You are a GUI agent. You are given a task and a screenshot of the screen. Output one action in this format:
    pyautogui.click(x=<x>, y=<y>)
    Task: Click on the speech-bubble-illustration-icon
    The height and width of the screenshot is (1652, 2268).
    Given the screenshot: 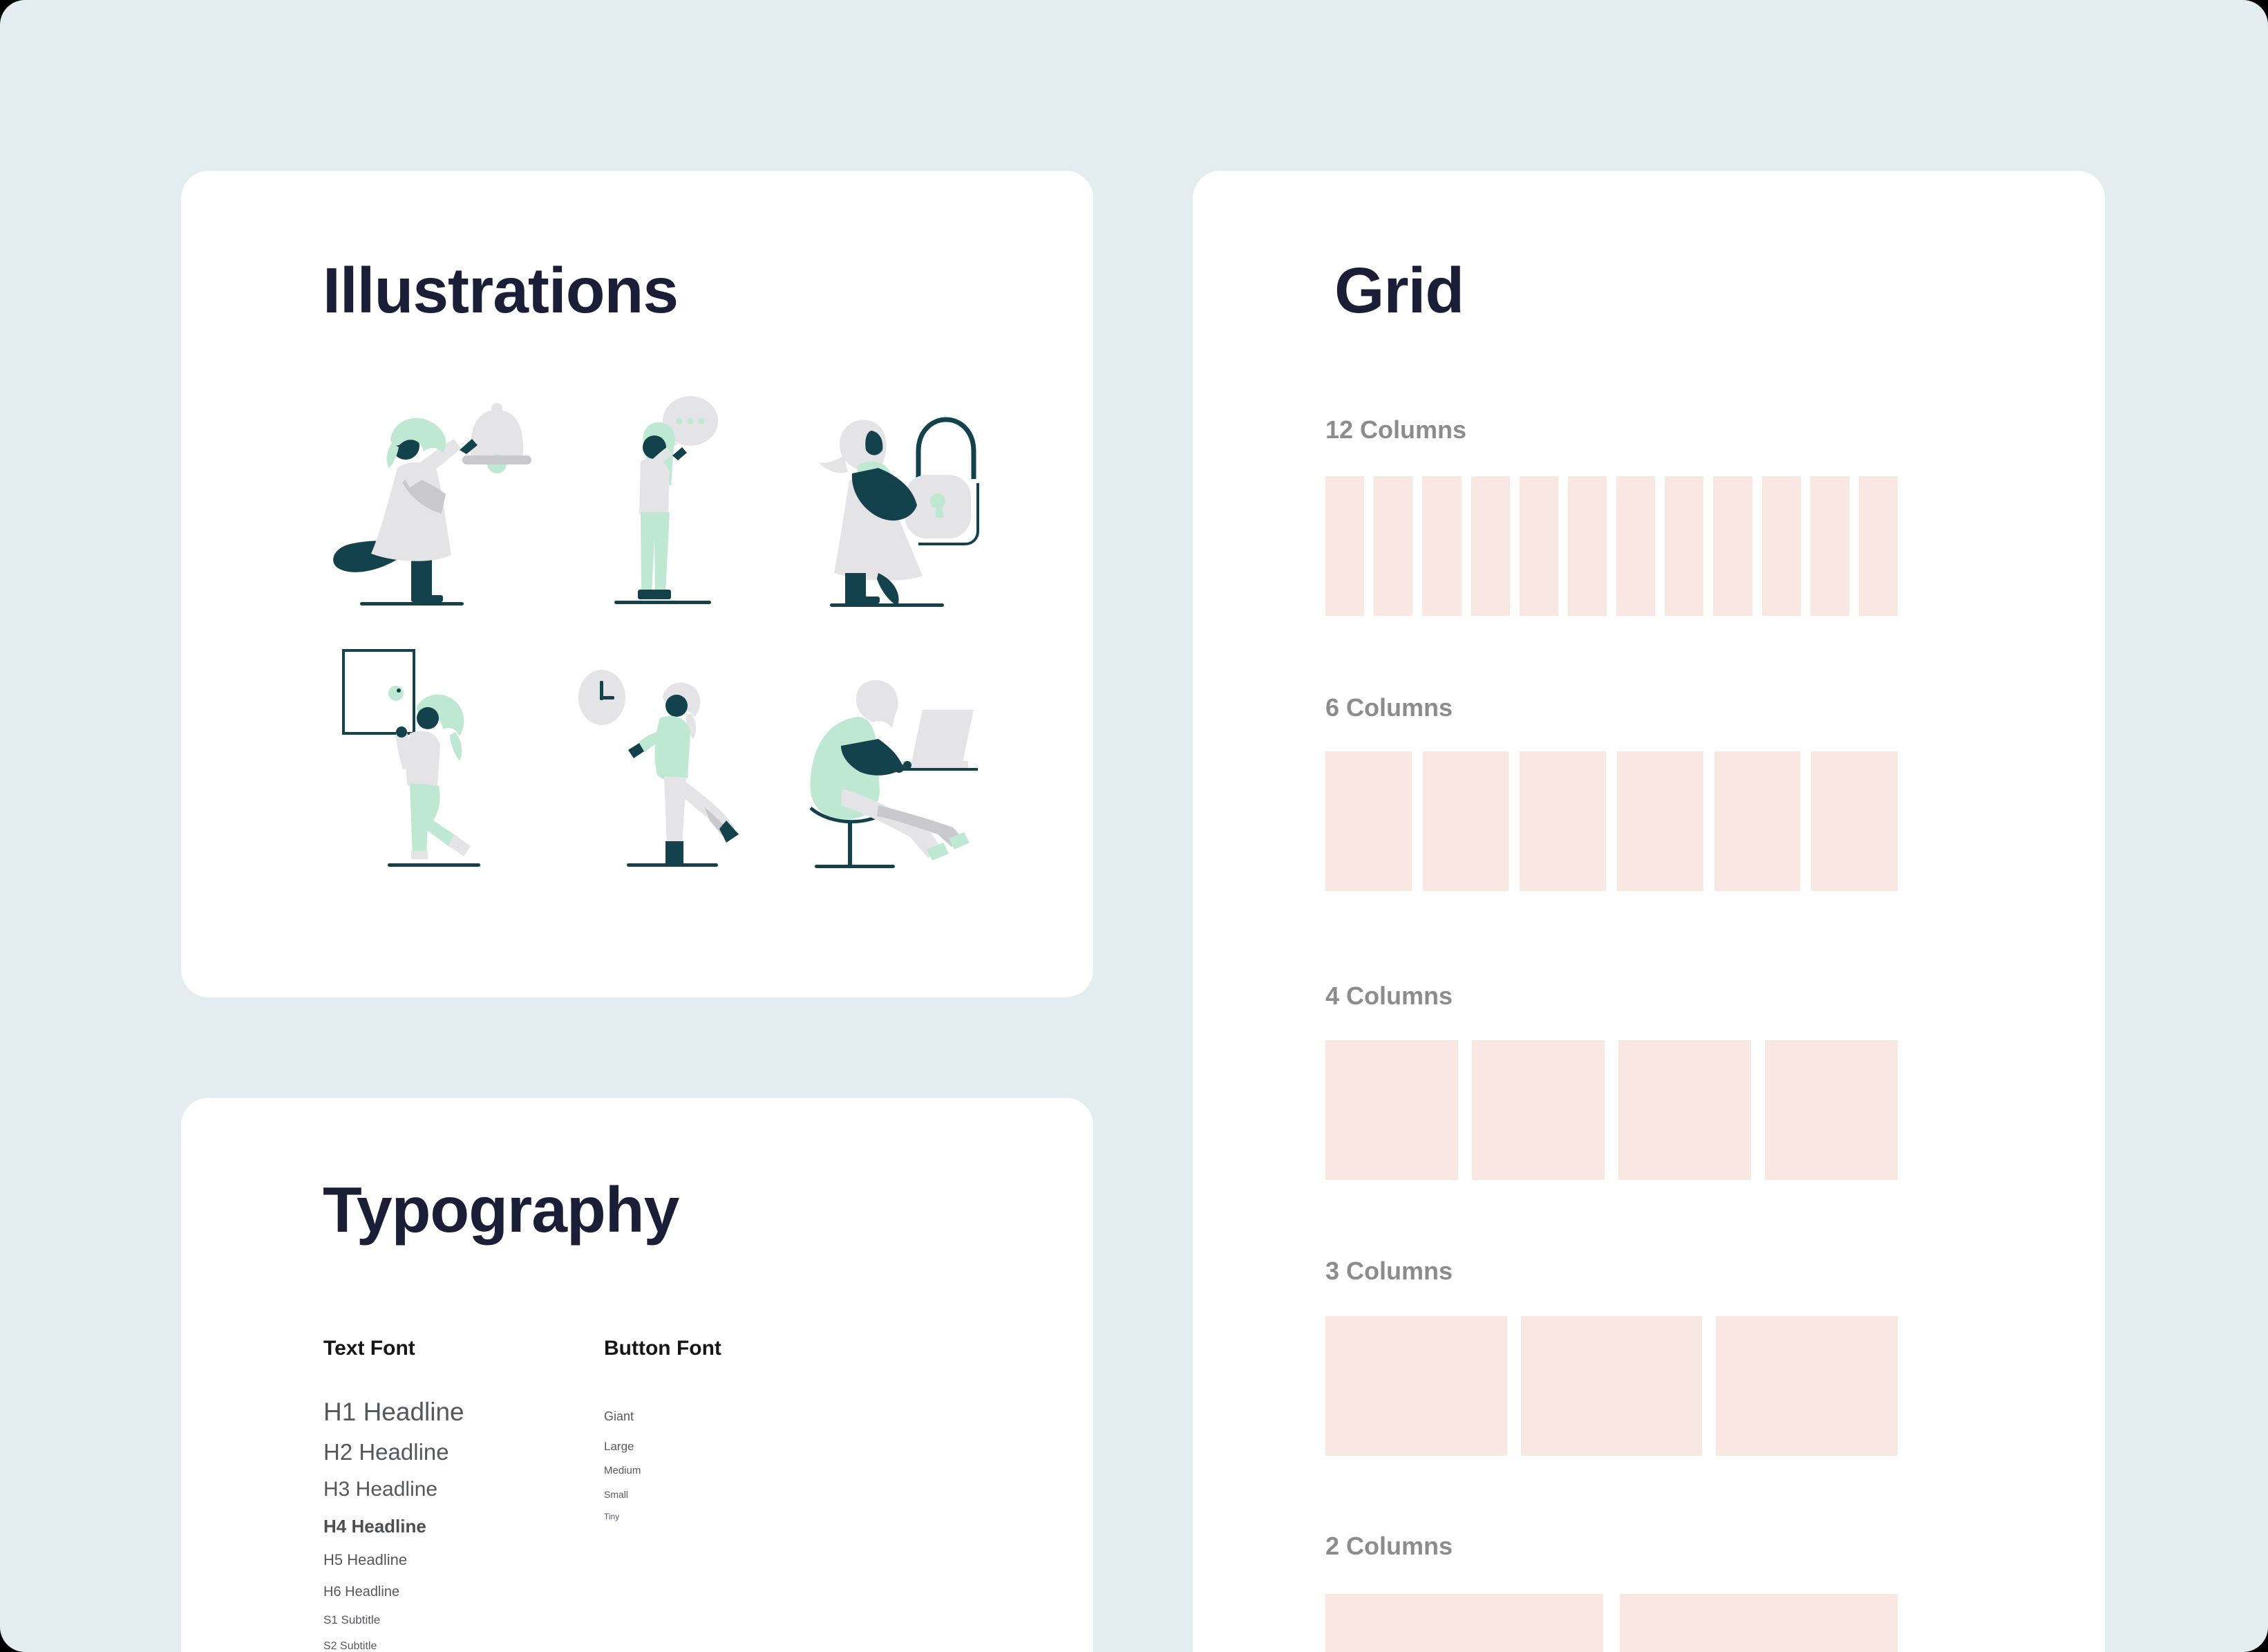 What is the action you would take?
    pyautogui.click(x=666, y=500)
    